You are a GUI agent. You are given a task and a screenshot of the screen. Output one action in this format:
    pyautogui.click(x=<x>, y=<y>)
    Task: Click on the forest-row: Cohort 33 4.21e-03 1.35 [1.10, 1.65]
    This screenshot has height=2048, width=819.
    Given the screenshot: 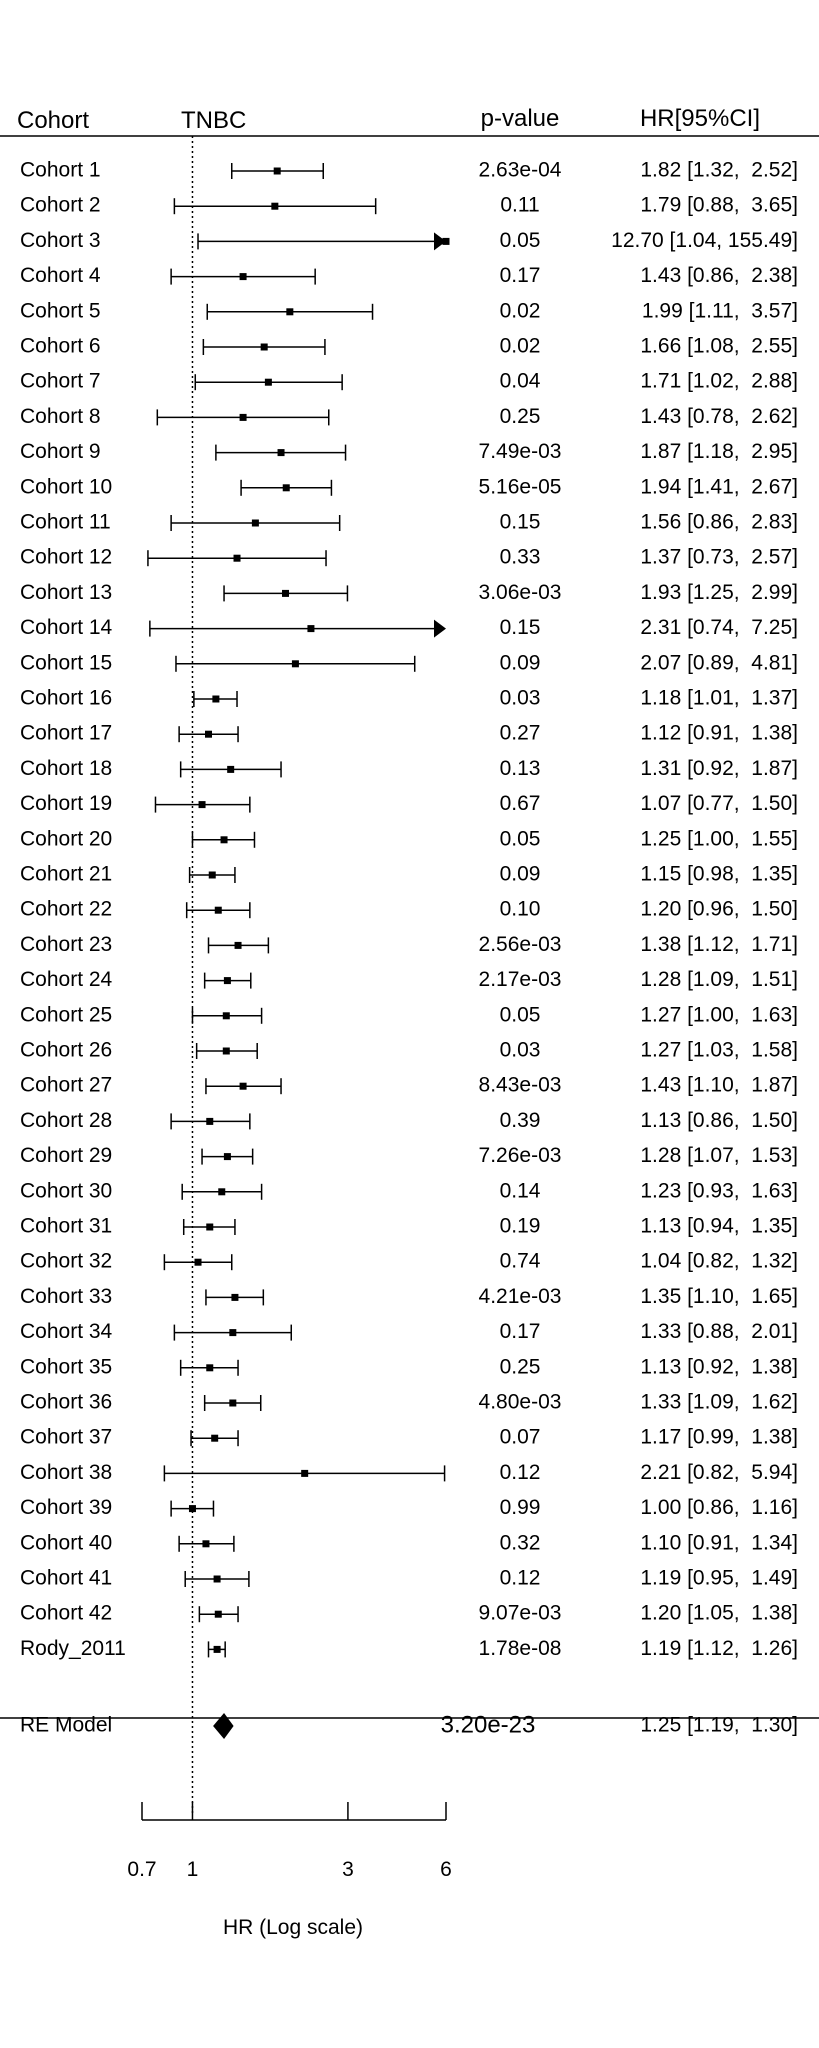 What is the action you would take?
    pyautogui.click(x=409, y=1296)
    